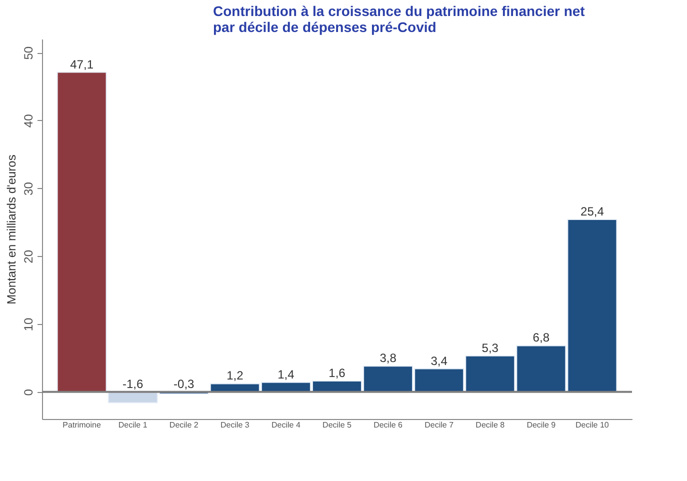 Image resolution: width=687 pixels, height=481 pixels. What do you see at coordinates (82, 64) in the screenshot?
I see `data-label: 47,1` at bounding box center [82, 64].